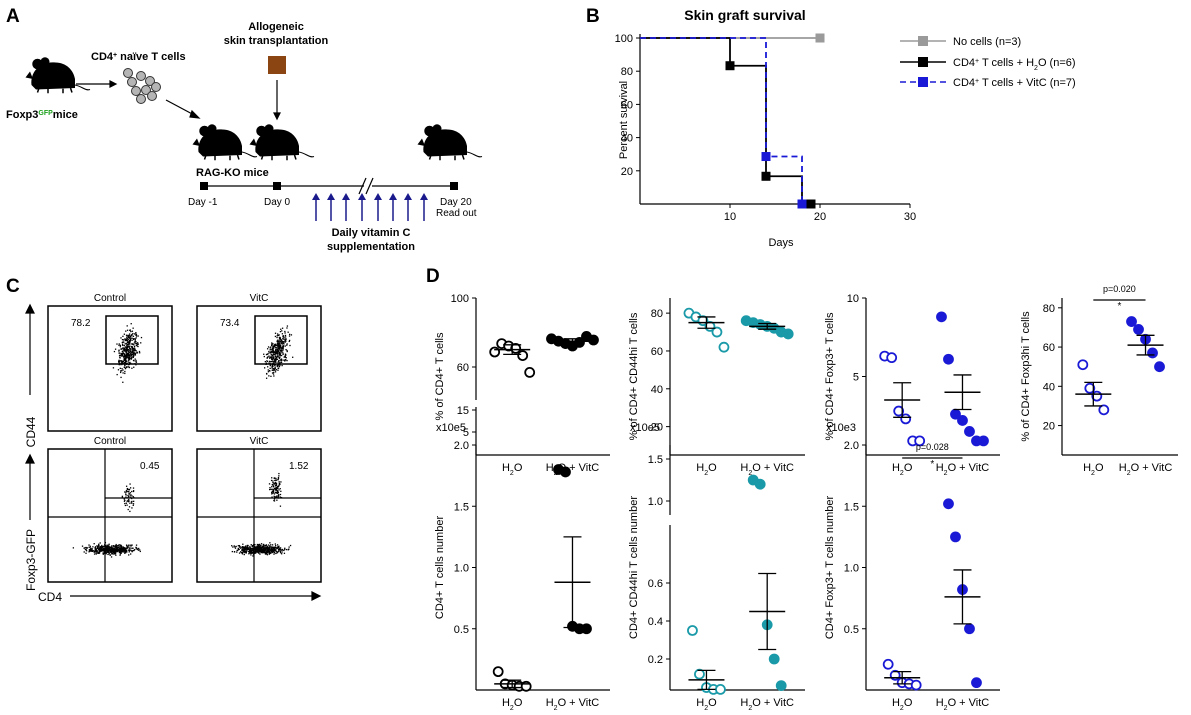 This screenshot has height=715, width=1191. What do you see at coordinates (912, 385) in the screenshot?
I see `scatter-plot-d3: 10 5 % of CD4+ Foxp3+ T cells H2O H2O + VitC` at bounding box center [912, 385].